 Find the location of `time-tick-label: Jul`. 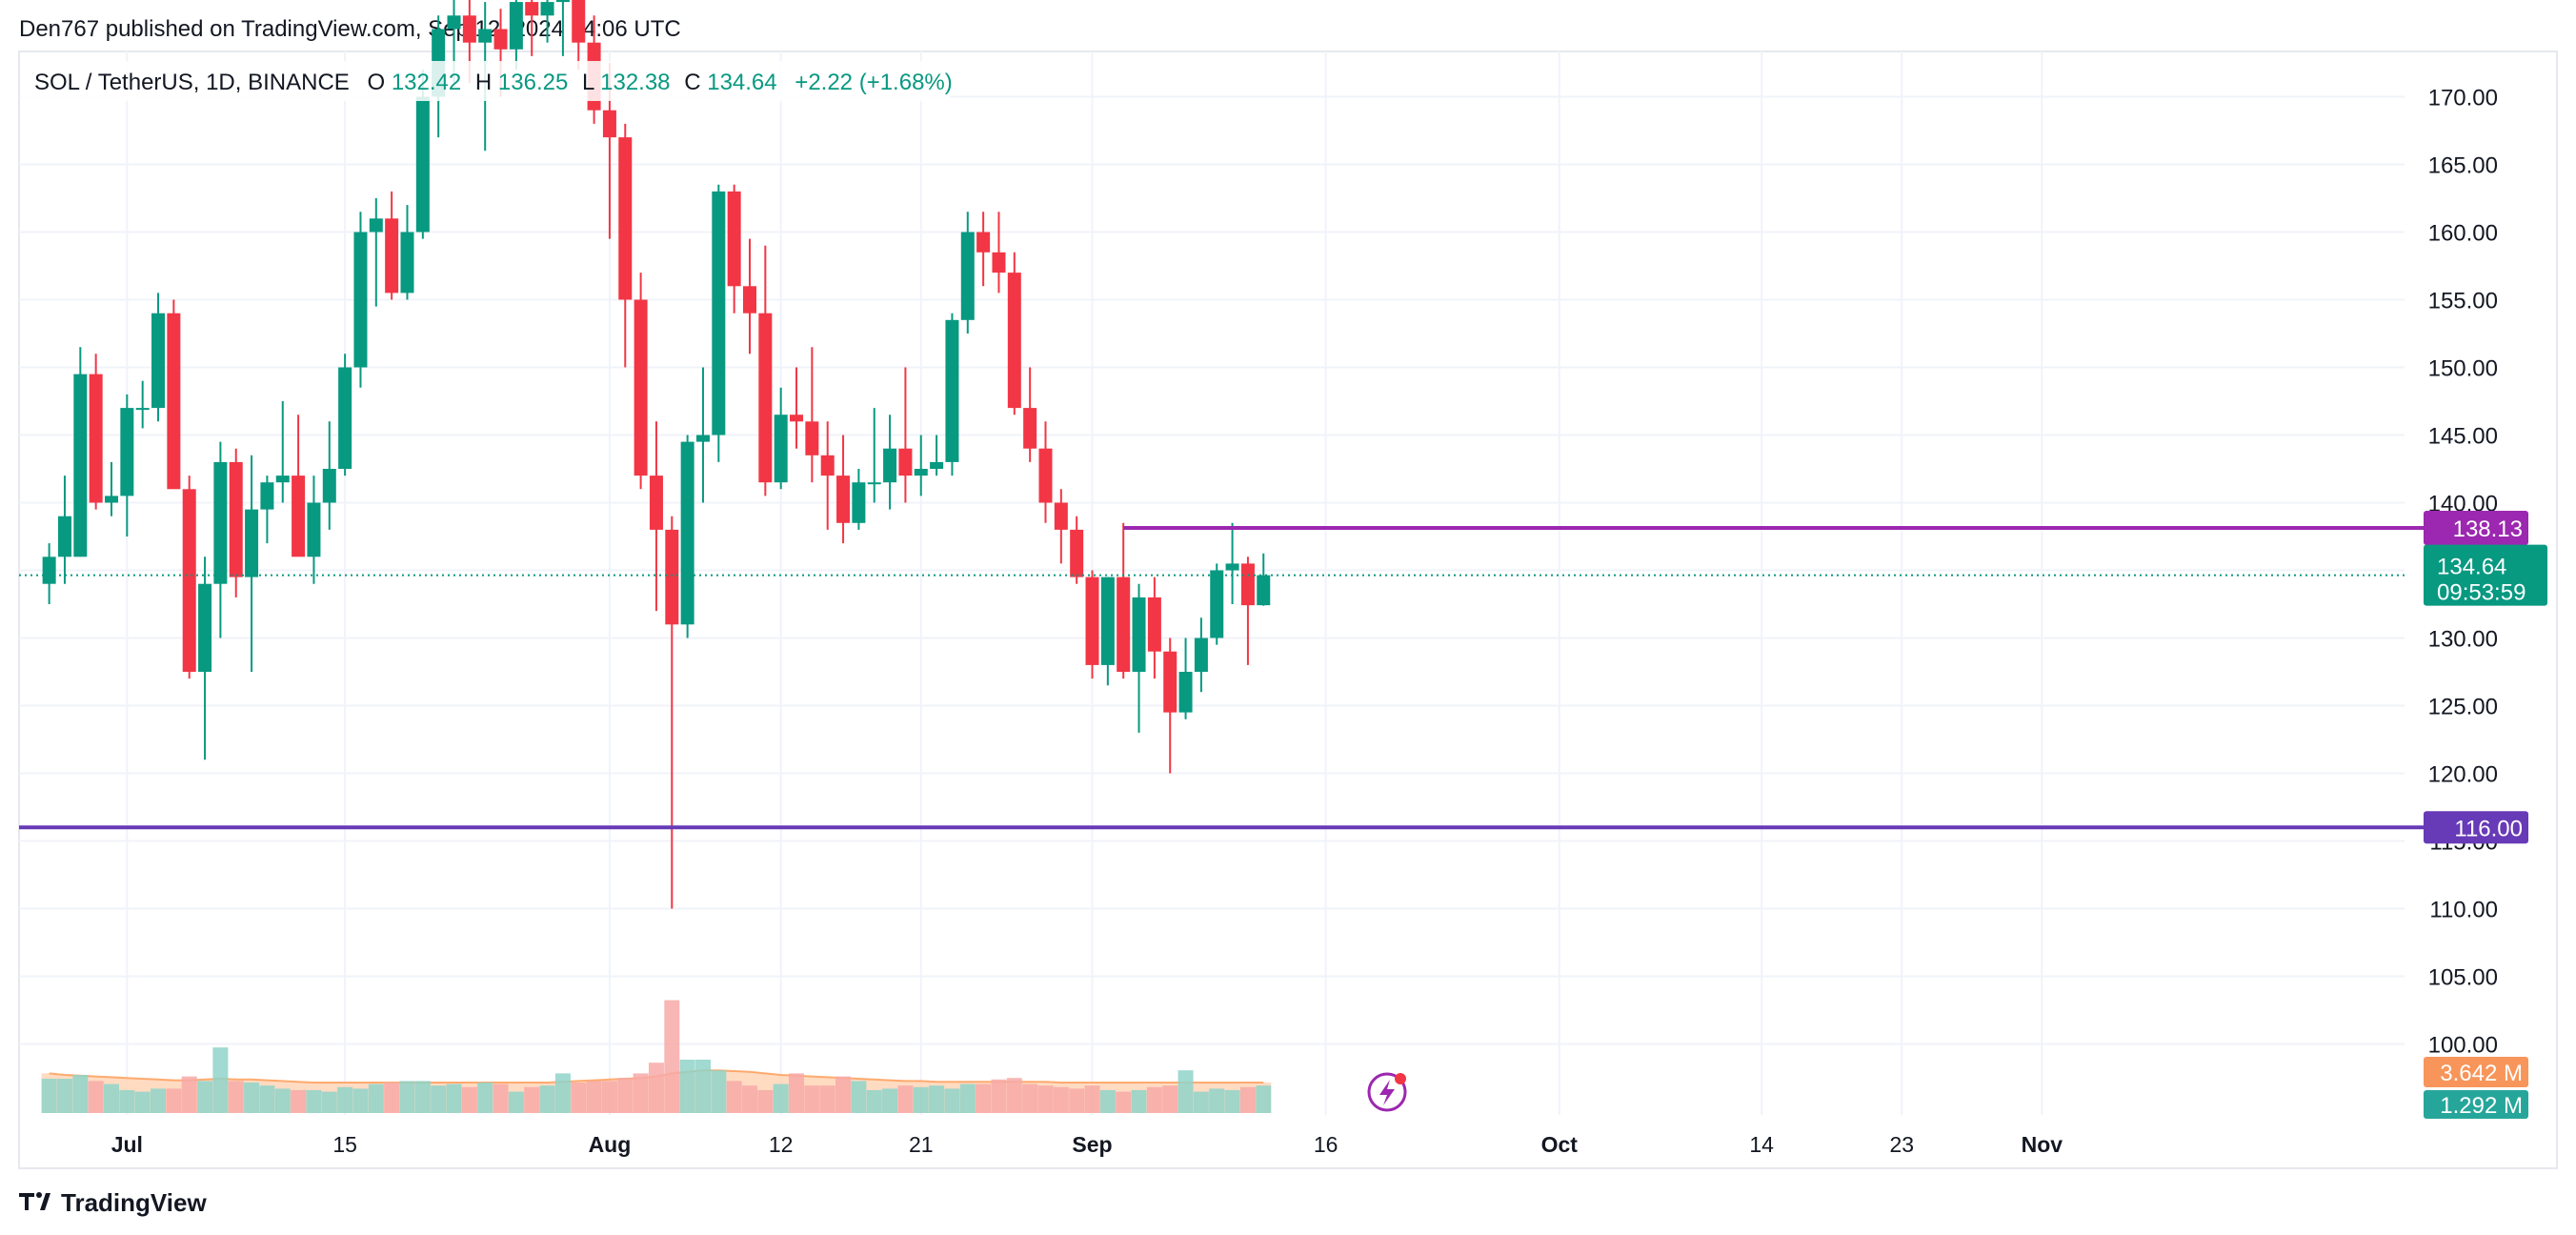

time-tick-label: Jul is located at coordinates (127, 1144).